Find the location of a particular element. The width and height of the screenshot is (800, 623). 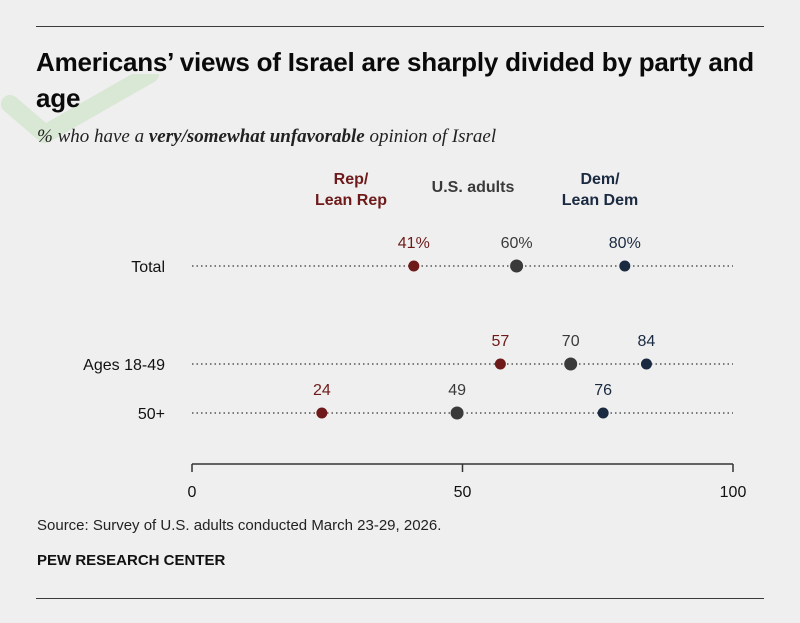

legend-label-dem: Dem/ is located at coordinates (600, 179).